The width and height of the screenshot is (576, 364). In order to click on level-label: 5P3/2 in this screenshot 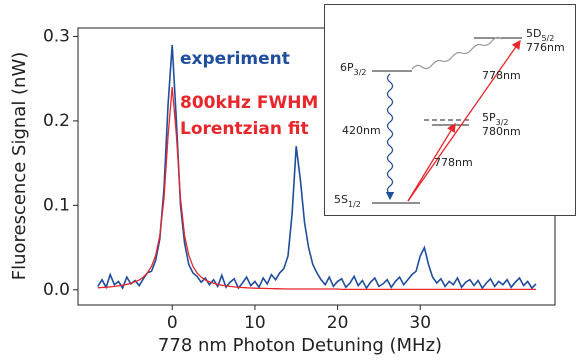, I will do `click(495, 119)`.